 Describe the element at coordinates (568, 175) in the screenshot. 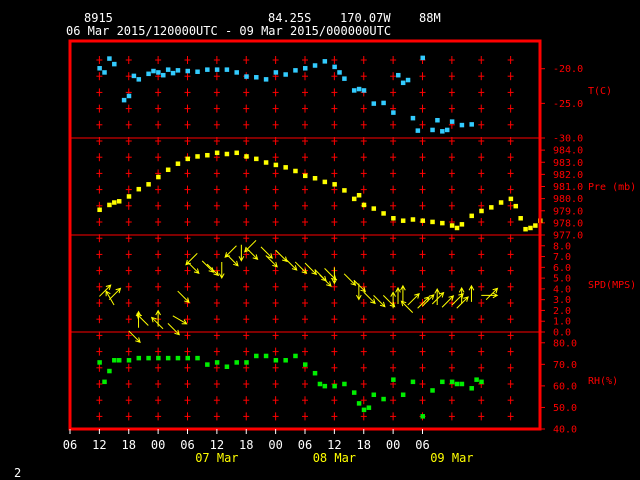

I see `y-tick-label: 982.0` at that location.